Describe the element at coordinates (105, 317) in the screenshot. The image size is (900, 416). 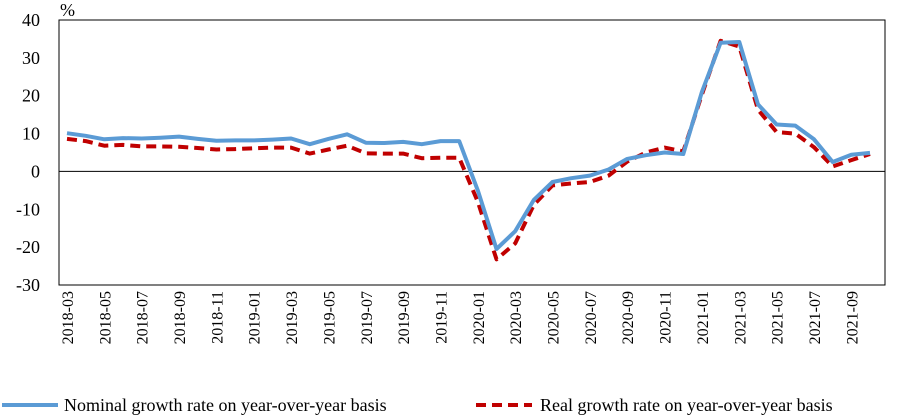
I see `x-tick-label: 2018-05` at that location.